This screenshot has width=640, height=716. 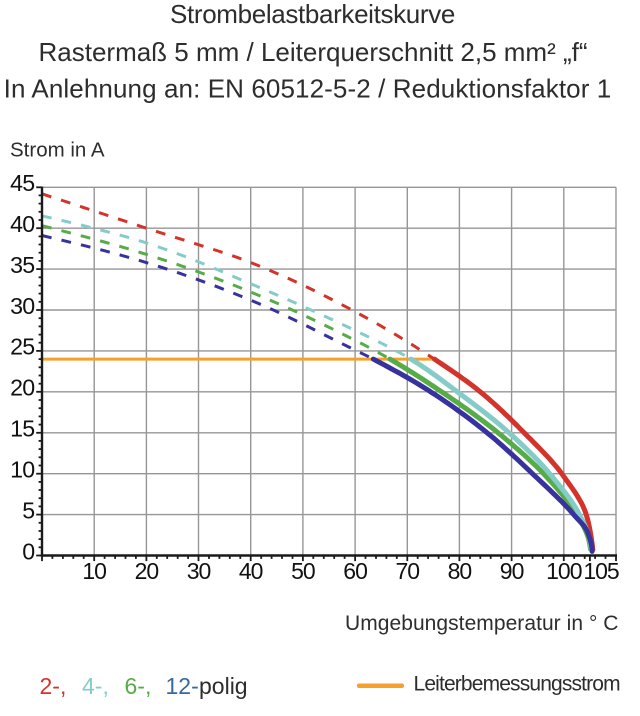 What do you see at coordinates (28, 551) in the screenshot?
I see `svg-text: 0` at bounding box center [28, 551].